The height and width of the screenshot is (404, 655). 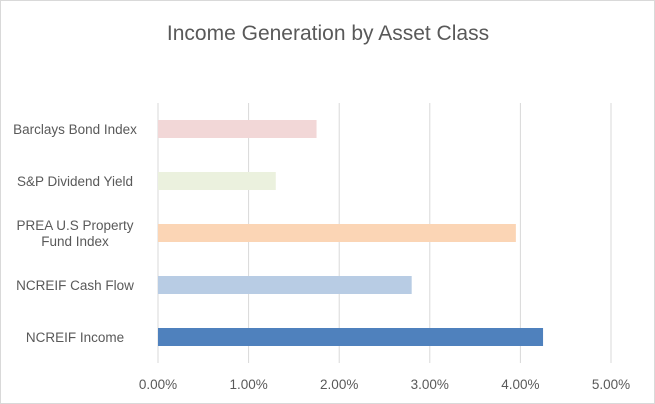 I want to click on category-label-line: NCREIF Cash Flow, so click(x=75, y=285).